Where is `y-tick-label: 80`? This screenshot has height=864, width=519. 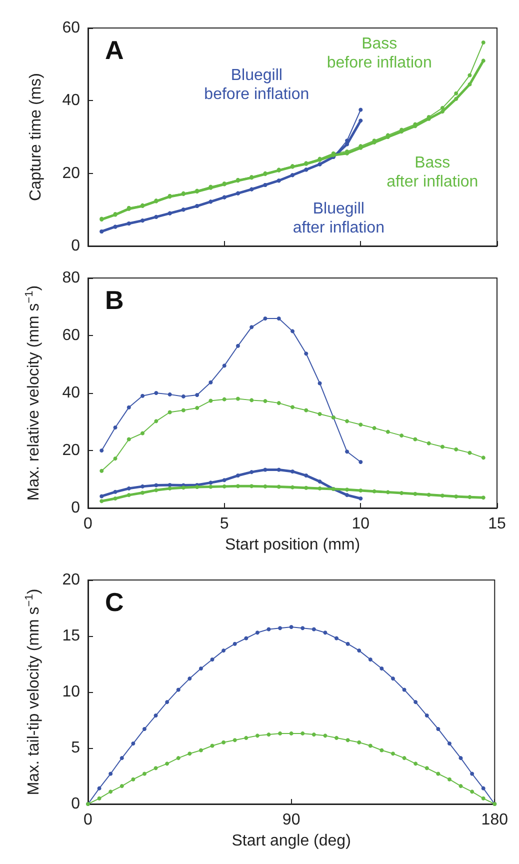 y-tick-label: 80 is located at coordinates (71, 278).